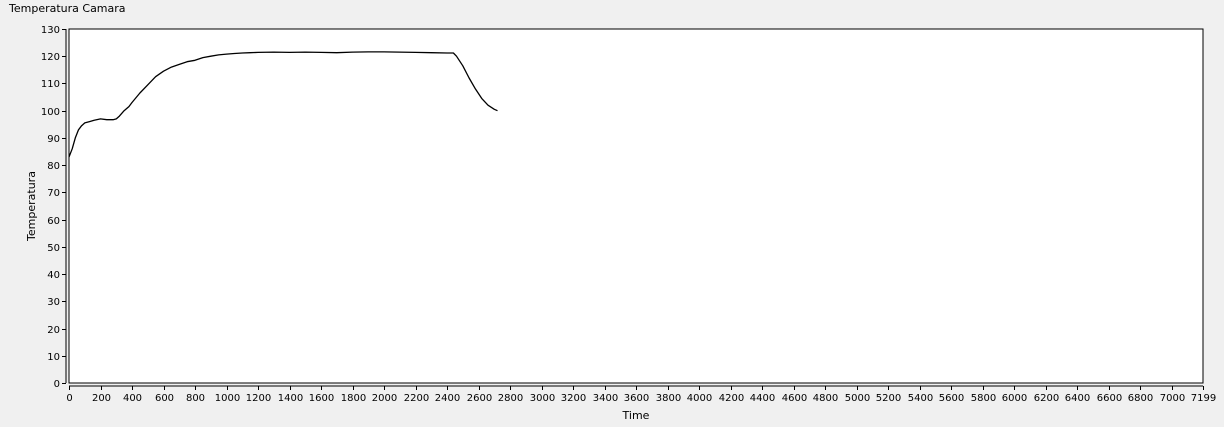 This screenshot has height=427, width=1224. Describe the element at coordinates (227, 398) in the screenshot. I see `x-tick-label: 1000` at that location.